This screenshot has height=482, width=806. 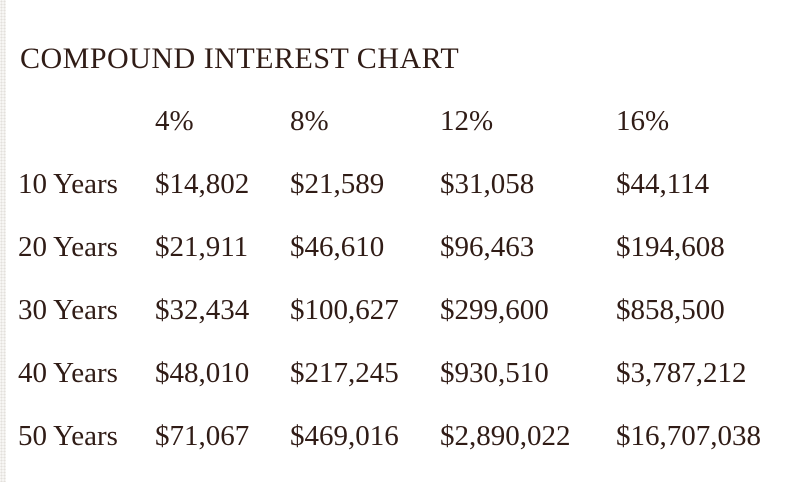 I want to click on table-cell-20y-12pct: $96,463, so click(x=487, y=247).